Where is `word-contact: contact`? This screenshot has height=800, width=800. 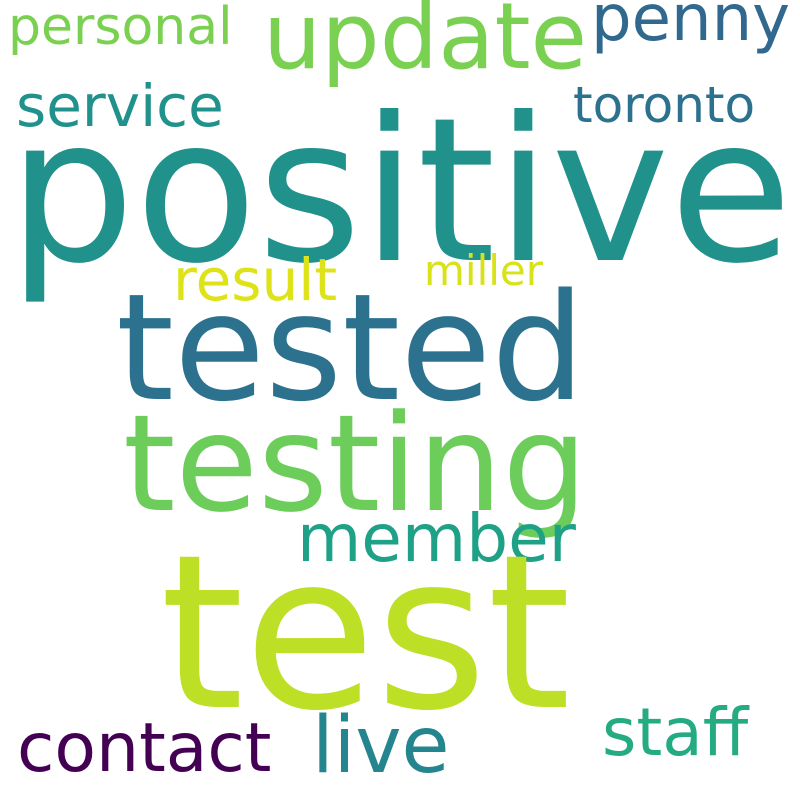 word-contact: contact is located at coordinates (144, 748).